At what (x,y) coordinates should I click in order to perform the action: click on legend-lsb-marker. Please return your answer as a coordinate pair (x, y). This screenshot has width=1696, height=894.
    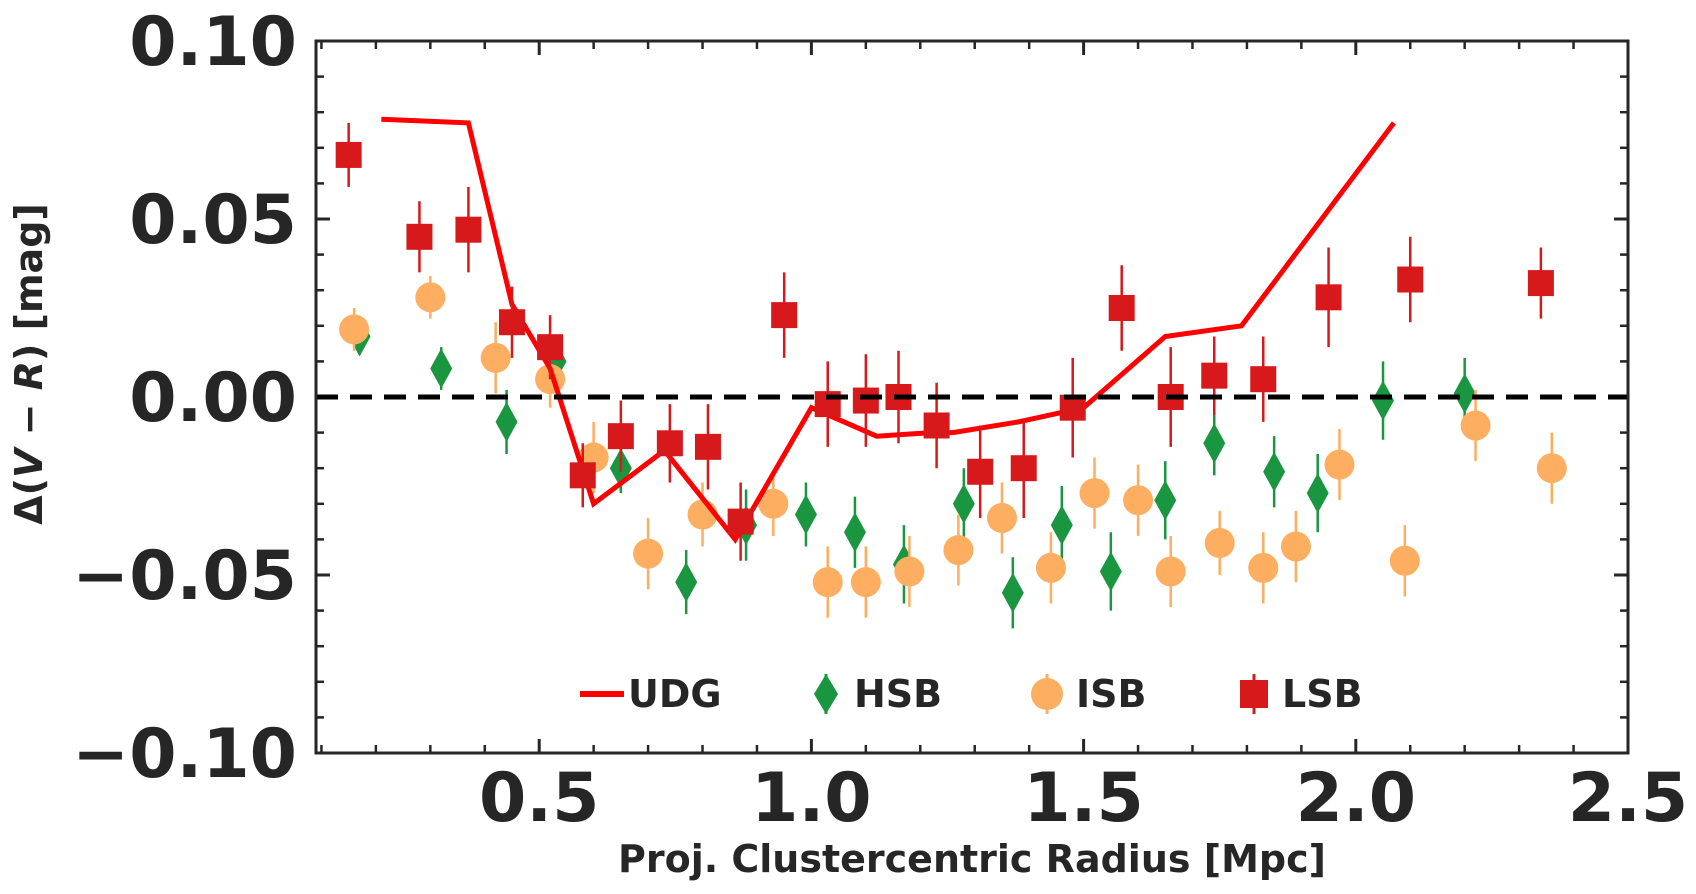
    Looking at the image, I should click on (1254, 694).